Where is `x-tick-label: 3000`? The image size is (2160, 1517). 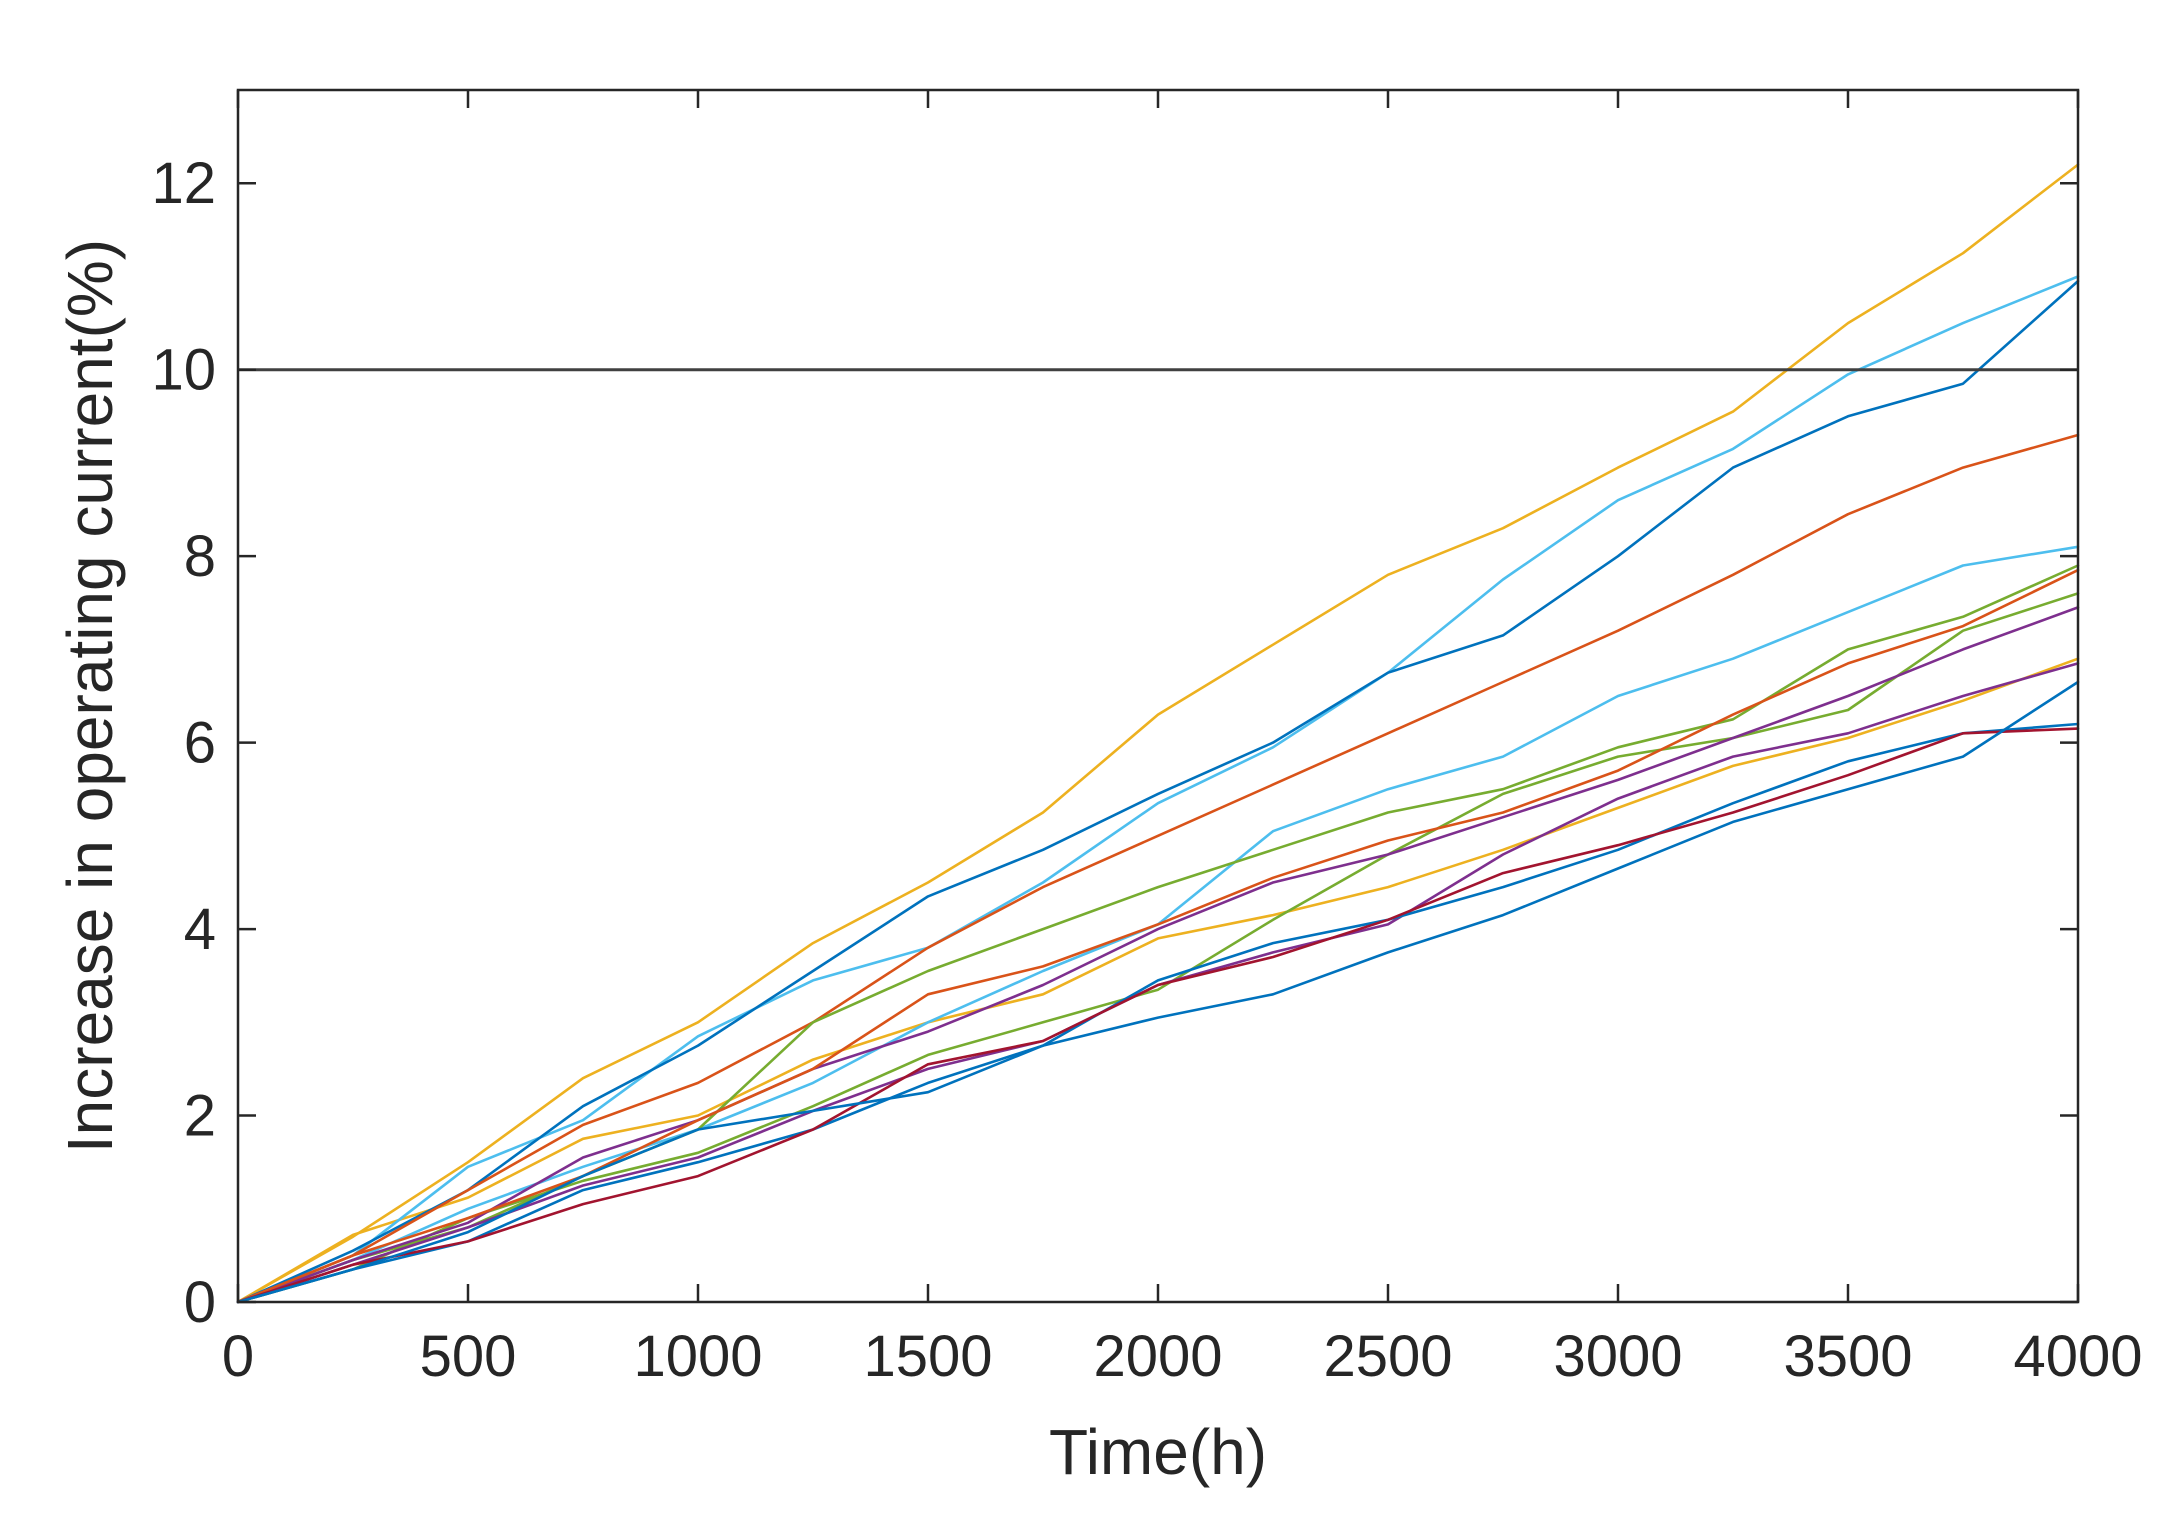
x-tick-label: 3000 is located at coordinates (1617, 1356).